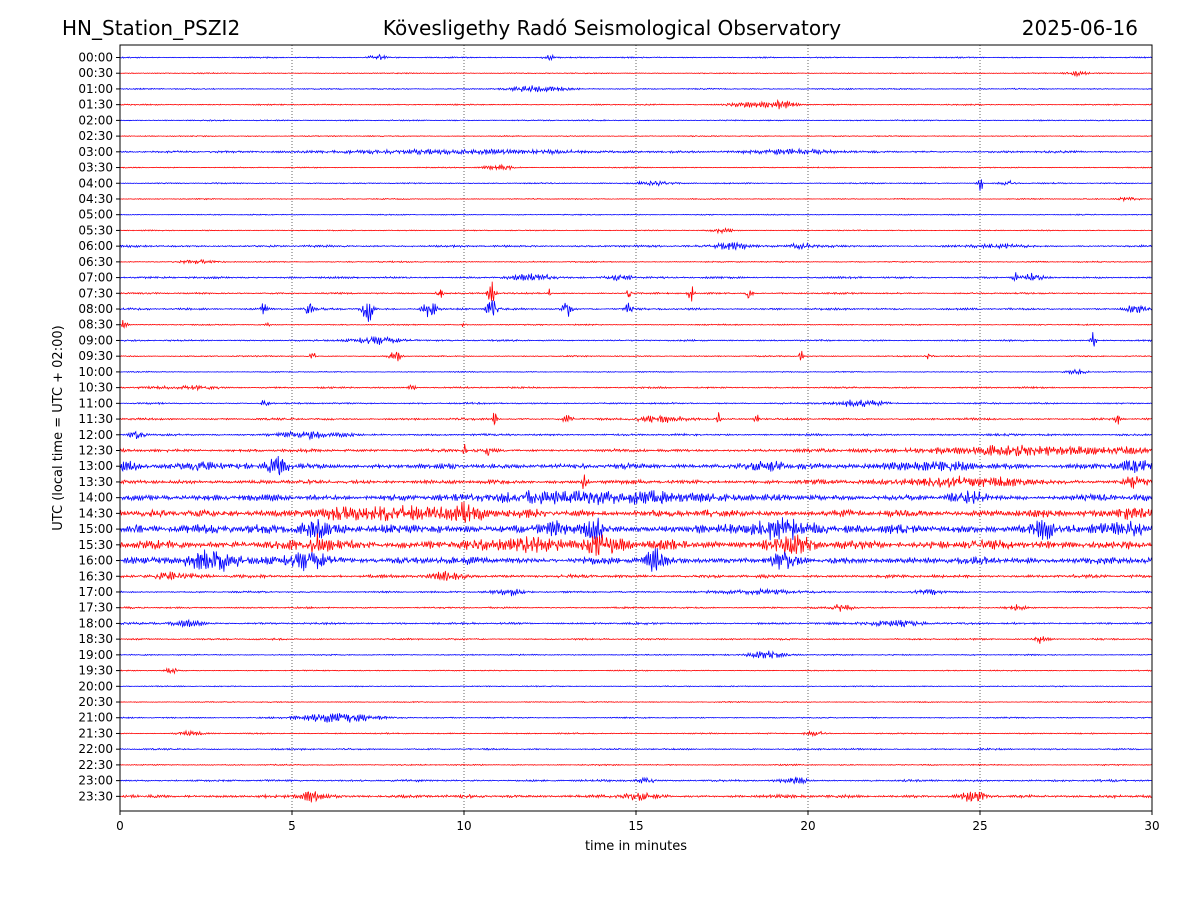 The width and height of the screenshot is (1200, 900). I want to click on y-tick-label: 20:00, so click(95, 686).